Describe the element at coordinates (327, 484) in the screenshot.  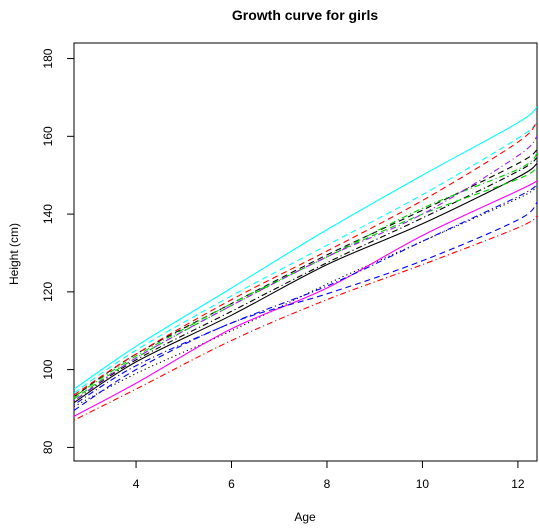
I see `x-tick-label: 8` at that location.